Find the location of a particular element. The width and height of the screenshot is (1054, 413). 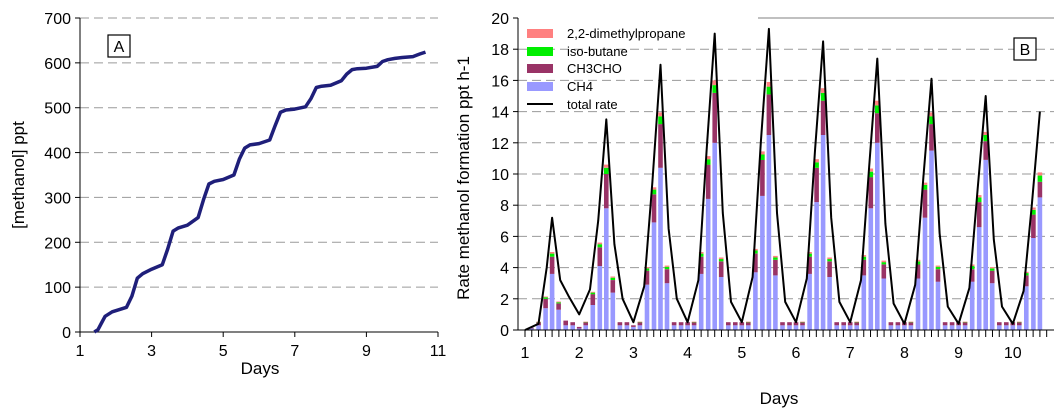

panel-b-y-tick-label: 2 is located at coordinates (504, 300).